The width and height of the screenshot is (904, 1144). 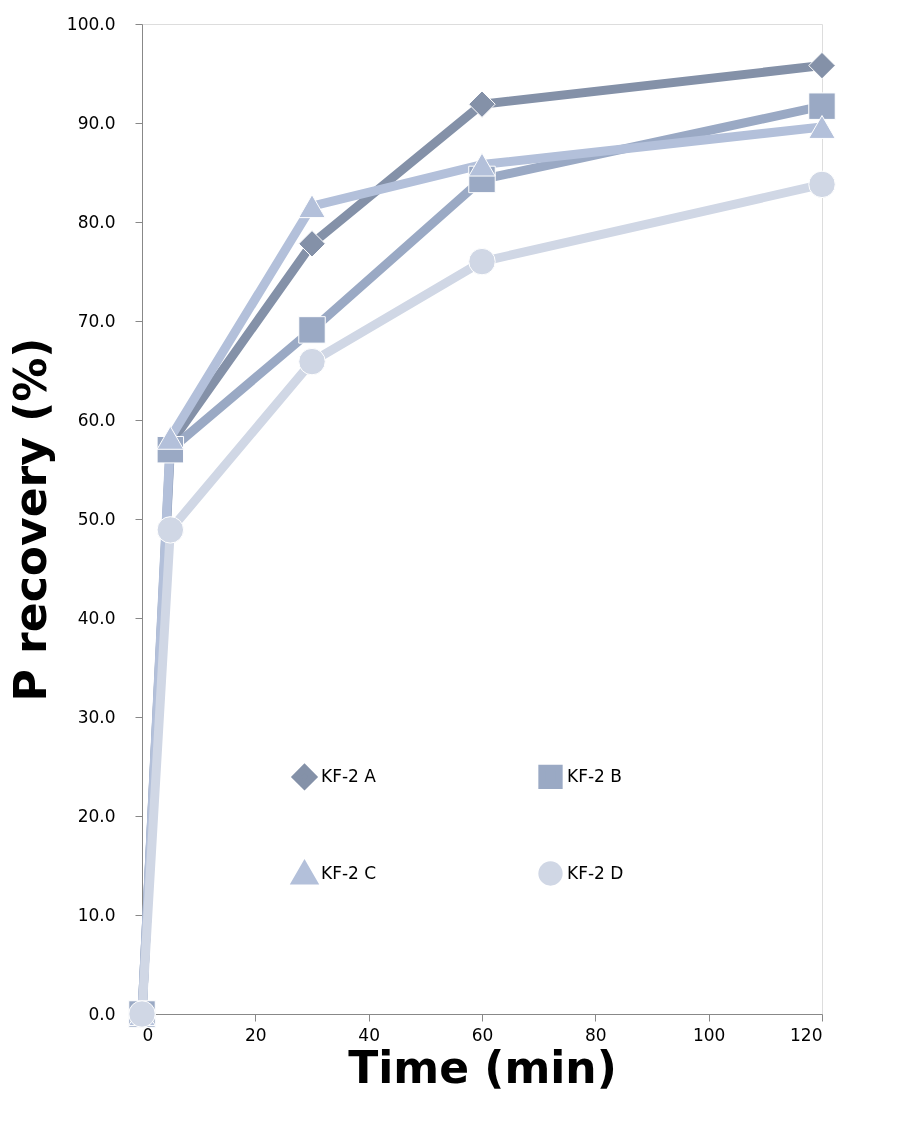 I want to click on y-tick-label: 50.0, so click(x=96, y=518).